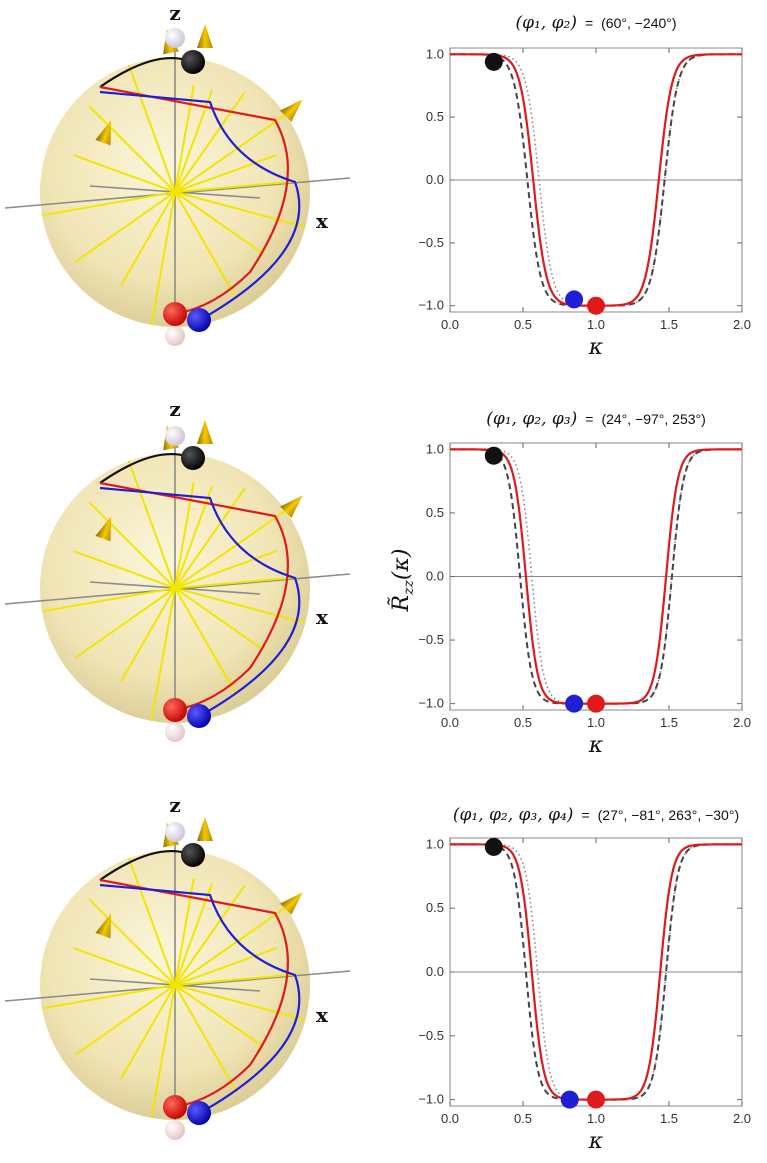 Image resolution: width=767 pixels, height=1163 pixels. Describe the element at coordinates (546, 23) in the screenshot. I see `panel-title-vars: (φ₁, φ₂)` at that location.